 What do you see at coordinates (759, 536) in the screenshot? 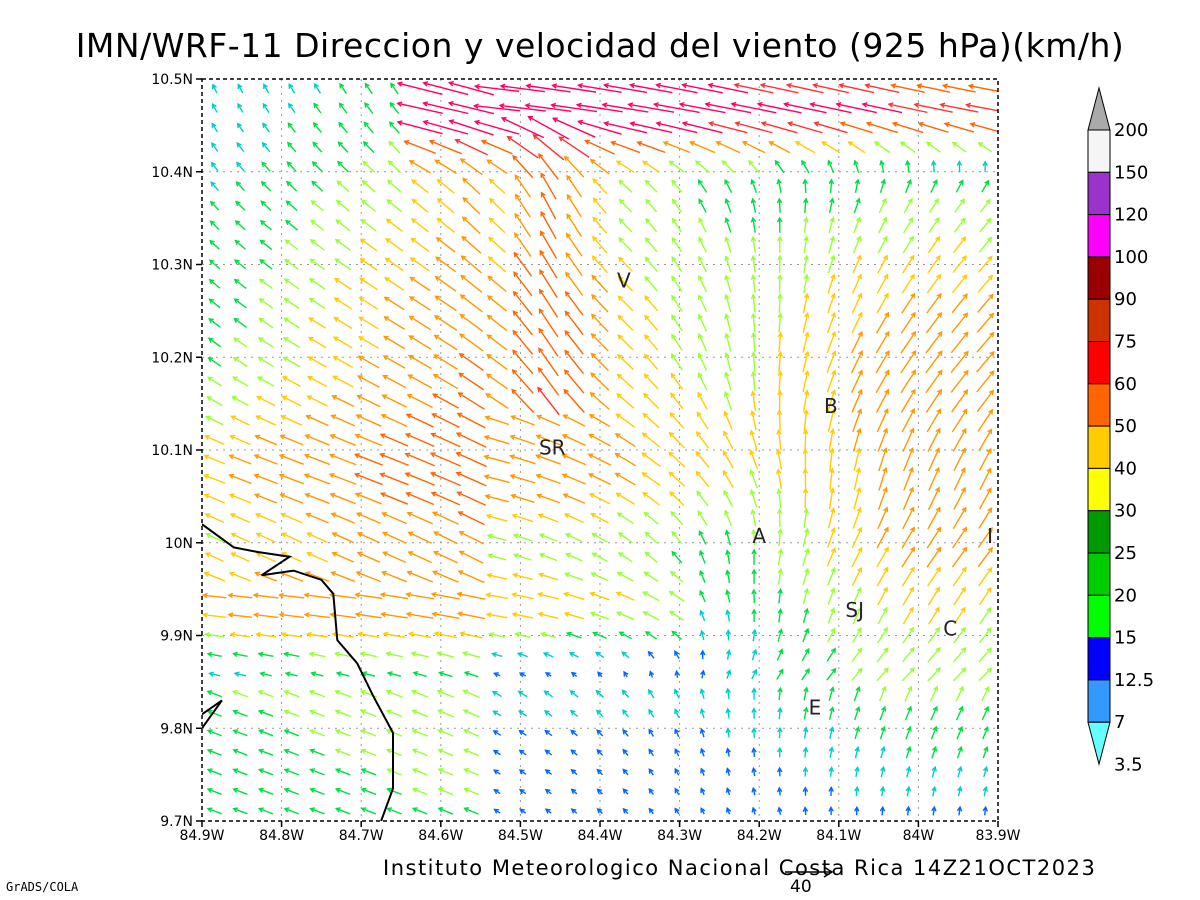
I see `station-label: A` at bounding box center [759, 536].